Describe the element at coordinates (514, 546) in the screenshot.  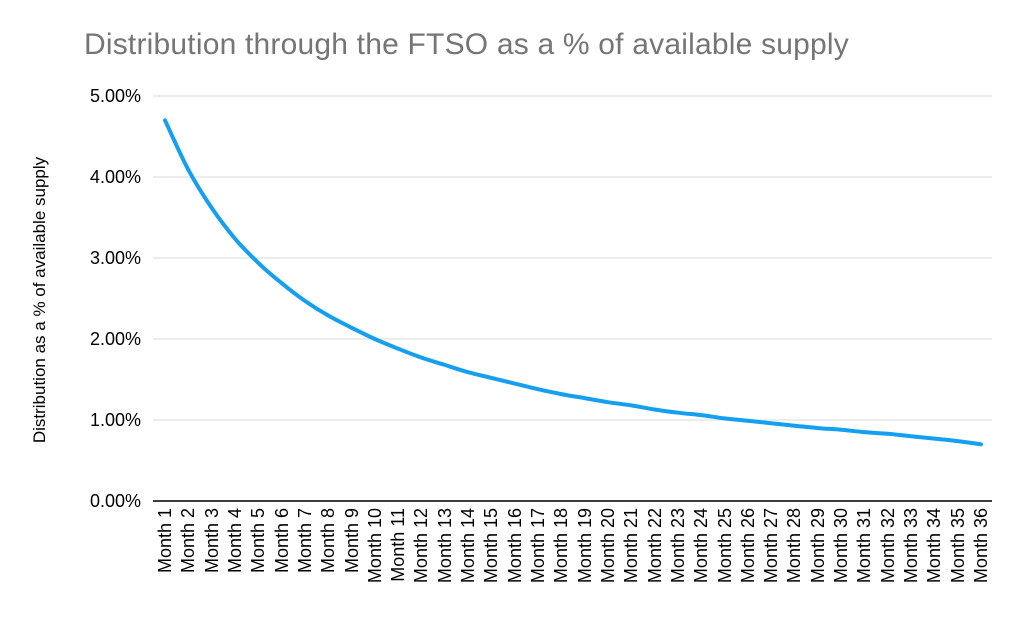
I see `x-tick-label: Month 16` at that location.